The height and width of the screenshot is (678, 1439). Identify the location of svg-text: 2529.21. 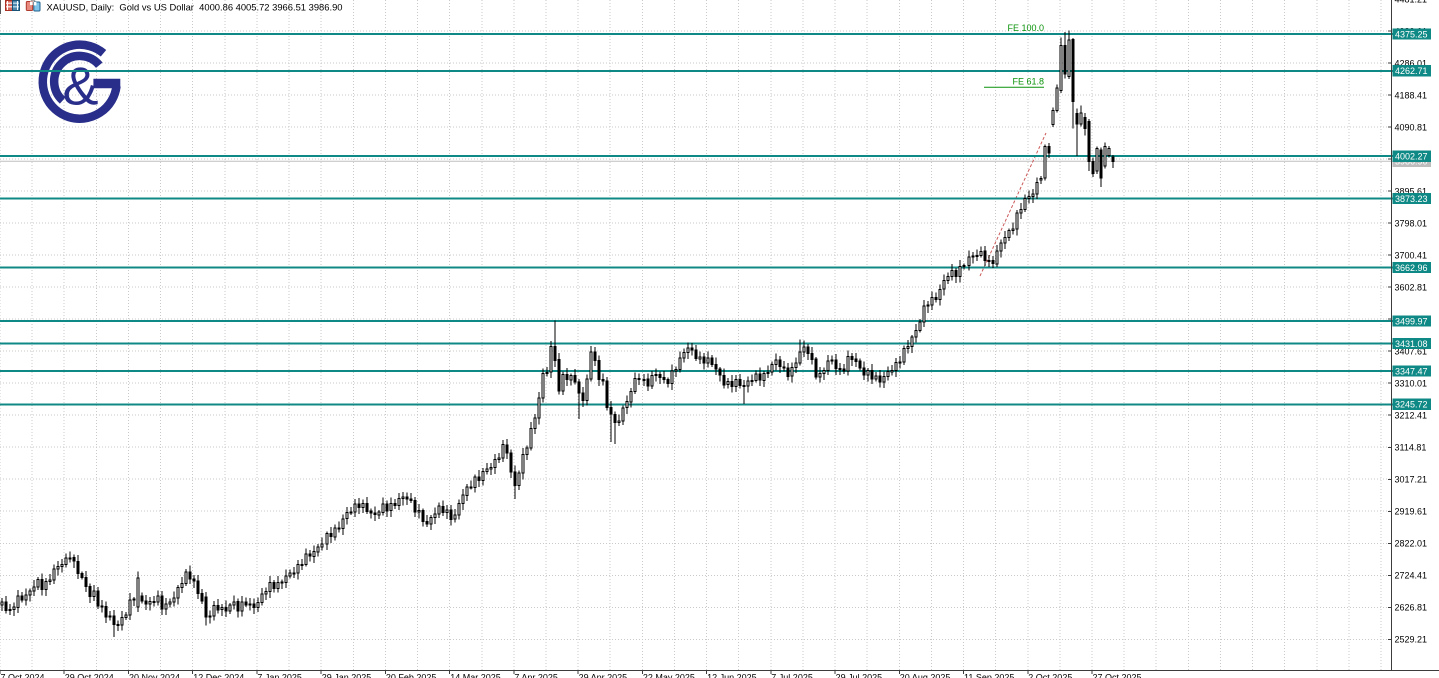
(1411, 640).